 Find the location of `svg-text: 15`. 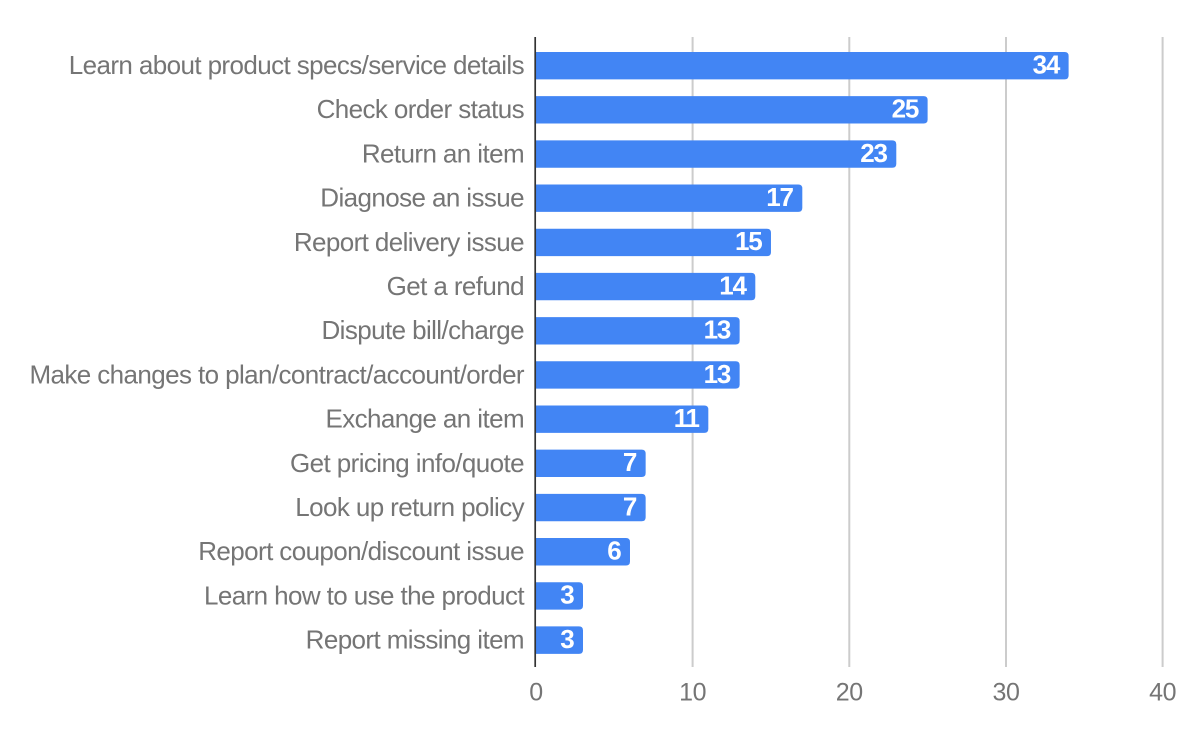

svg-text: 15 is located at coordinates (748, 241).